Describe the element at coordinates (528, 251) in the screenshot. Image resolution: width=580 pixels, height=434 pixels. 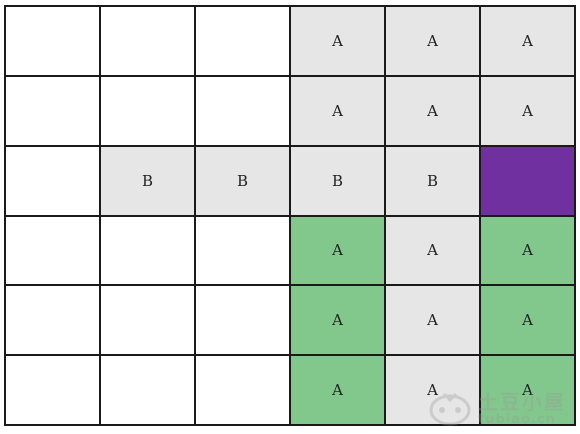
I see `grid-cell-r4-c6: A` at that location.